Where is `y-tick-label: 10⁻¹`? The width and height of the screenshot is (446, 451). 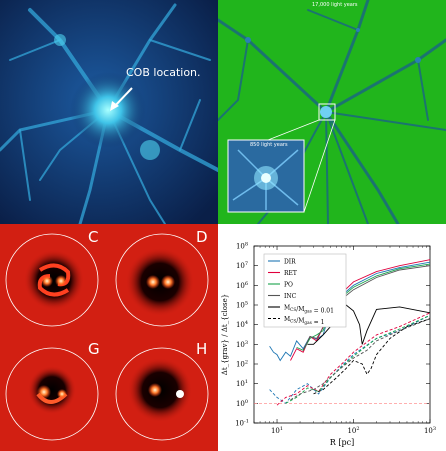 y-tick-label: 10⁻¹ is located at coordinates (242, 423).